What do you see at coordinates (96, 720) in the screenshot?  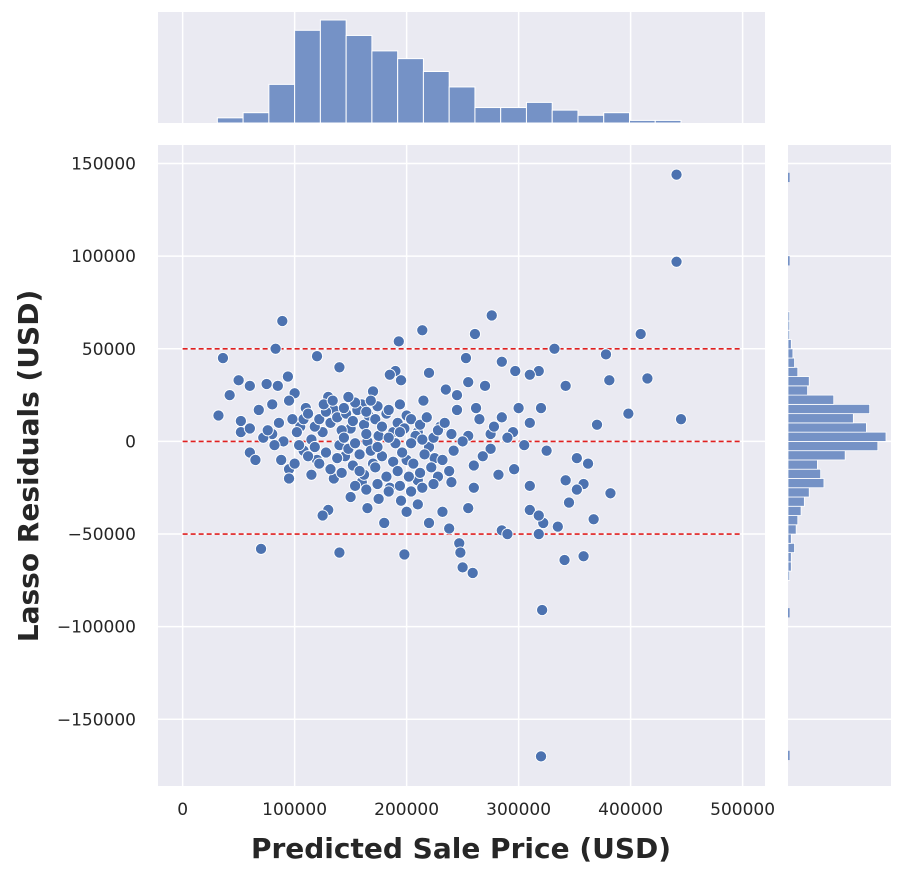 I see `y-tick-label: −150000` at bounding box center [96, 720].